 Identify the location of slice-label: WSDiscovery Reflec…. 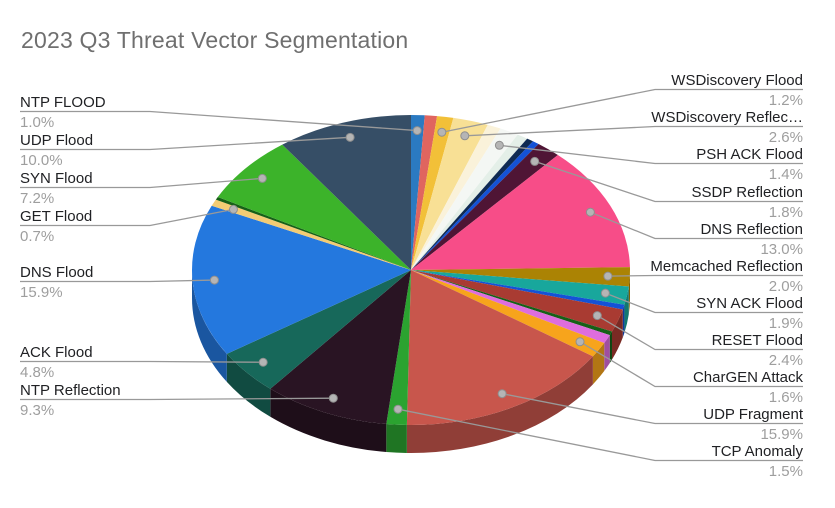
(727, 117).